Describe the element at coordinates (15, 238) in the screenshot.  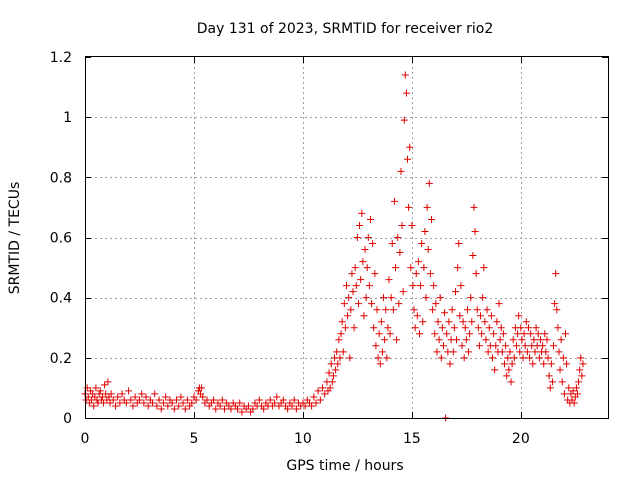
I see `y-axis-label: SRMTID / TECUs` at that location.